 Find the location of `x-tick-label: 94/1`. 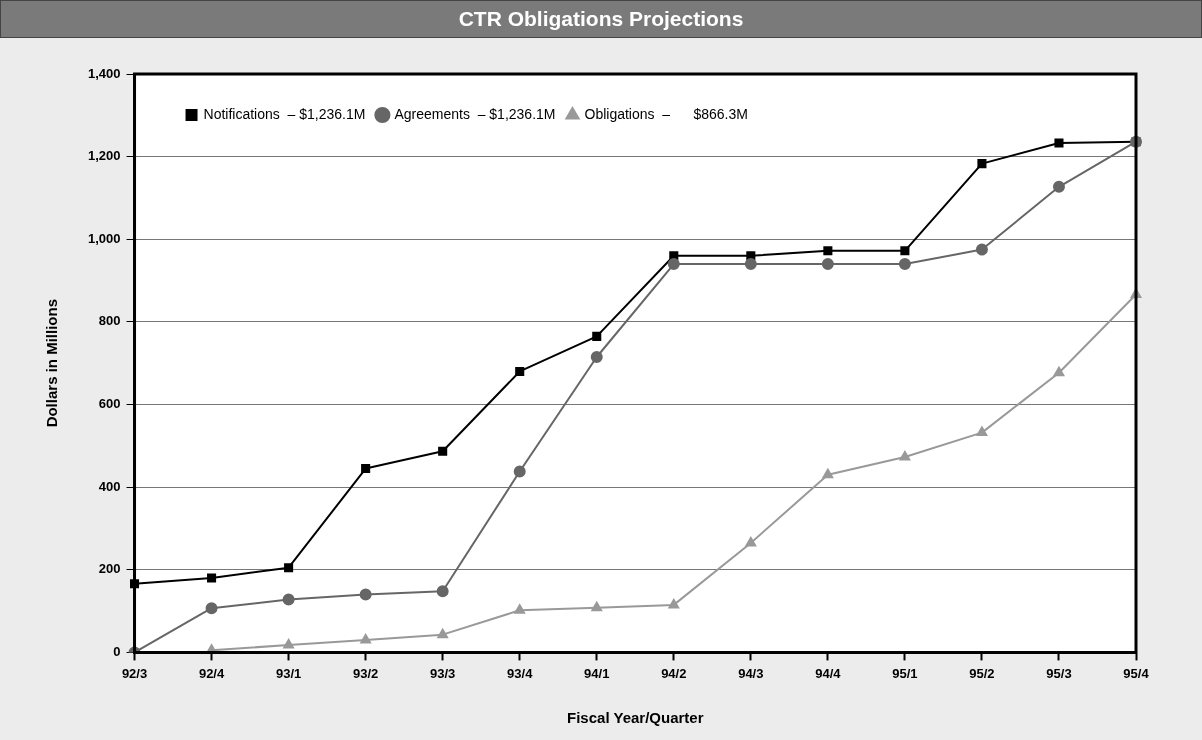

x-tick-label: 94/1 is located at coordinates (597, 673).